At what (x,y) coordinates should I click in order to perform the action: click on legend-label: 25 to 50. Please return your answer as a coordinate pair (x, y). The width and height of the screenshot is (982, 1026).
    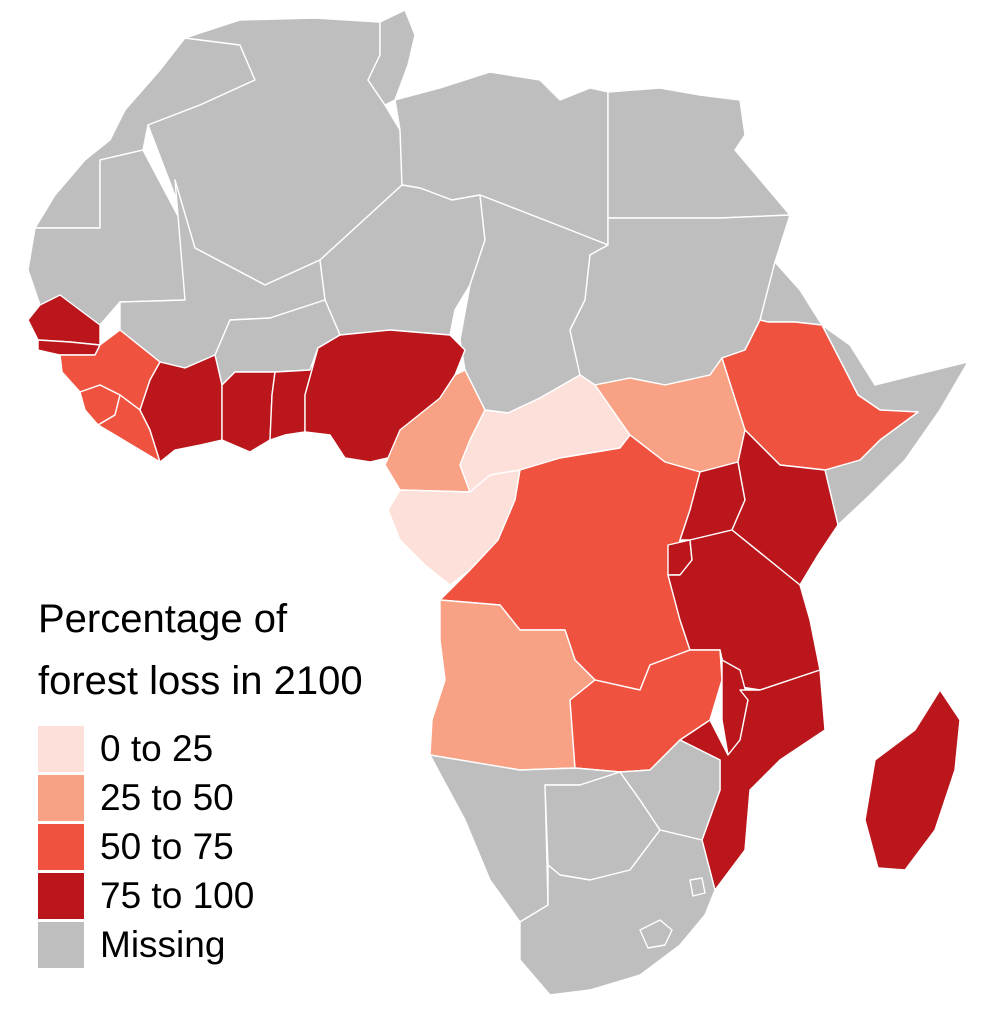
    Looking at the image, I should click on (167, 797).